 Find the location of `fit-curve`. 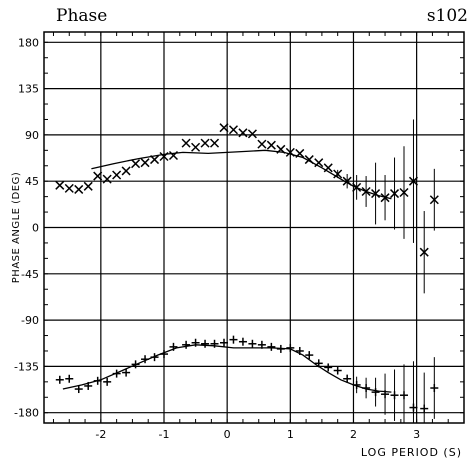

fit-curve is located at coordinates (241, 174).